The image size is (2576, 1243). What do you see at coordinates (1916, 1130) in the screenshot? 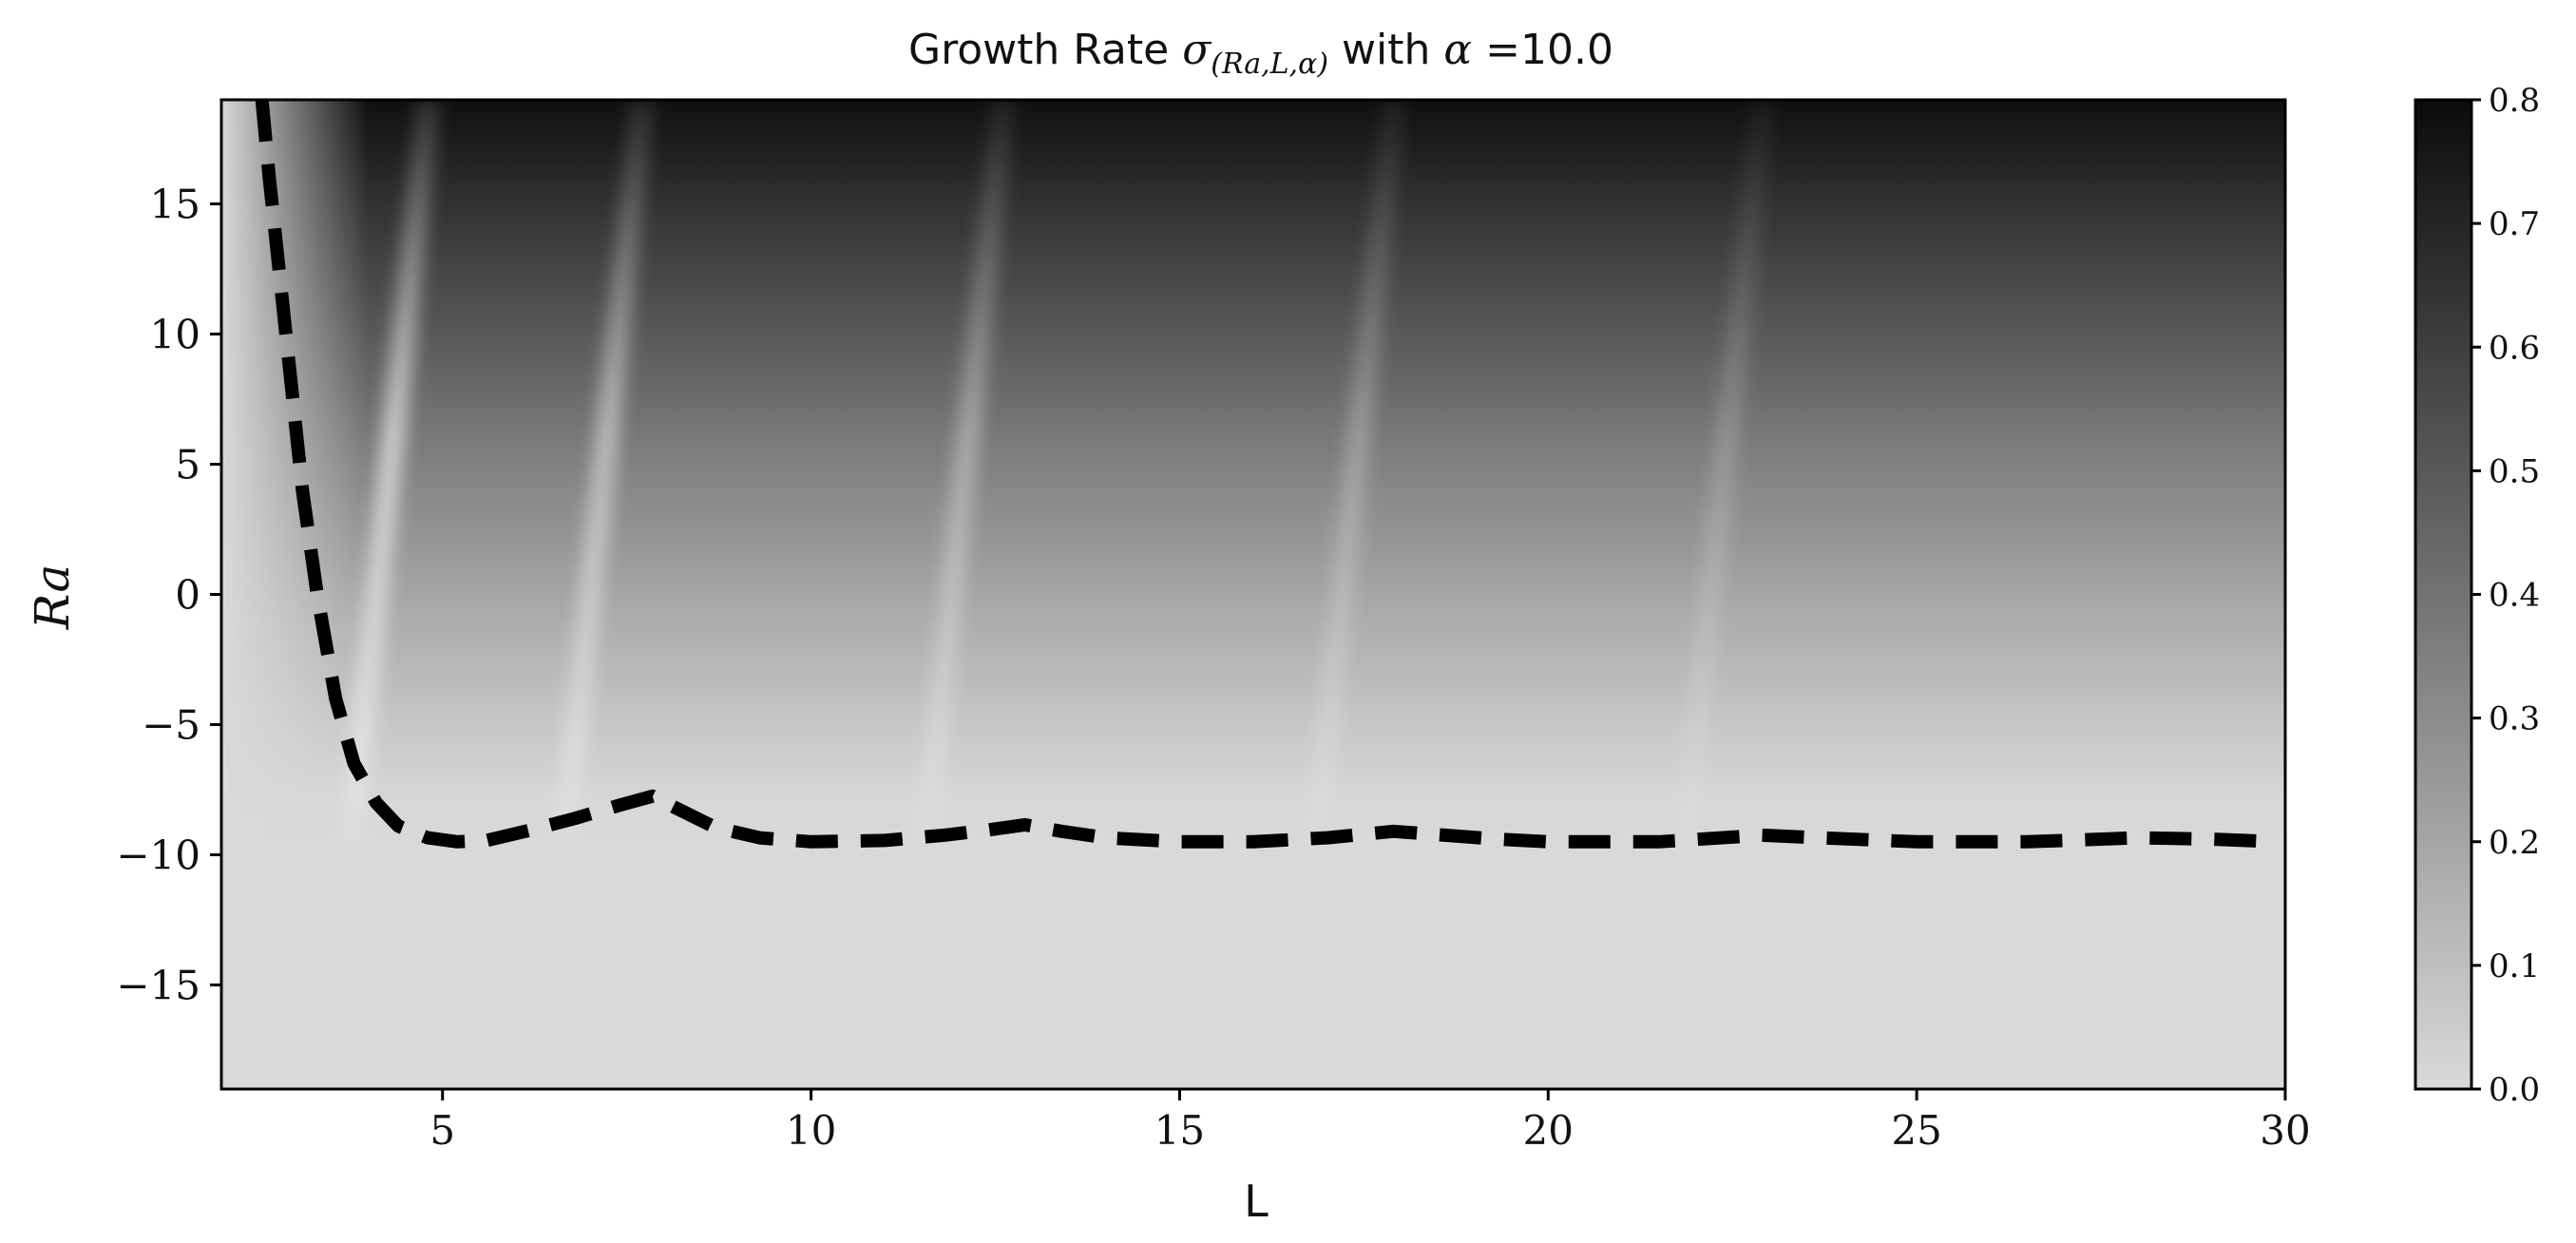
I see `x-tick-label: 25` at bounding box center [1916, 1130].